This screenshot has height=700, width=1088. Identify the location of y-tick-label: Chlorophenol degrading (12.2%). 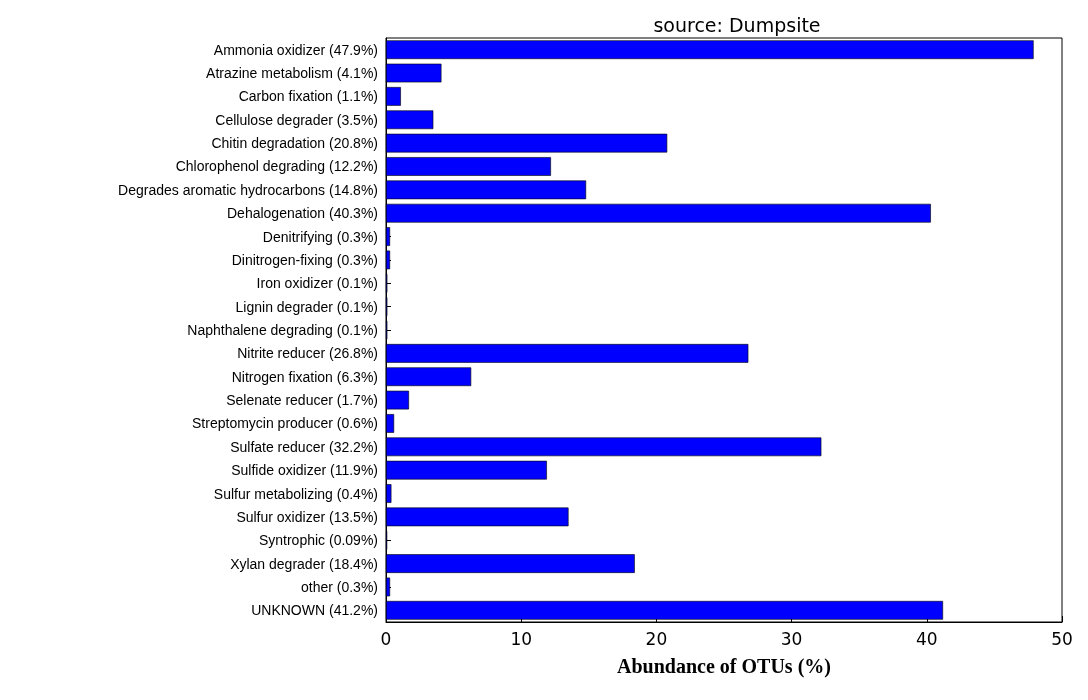
(276, 166).